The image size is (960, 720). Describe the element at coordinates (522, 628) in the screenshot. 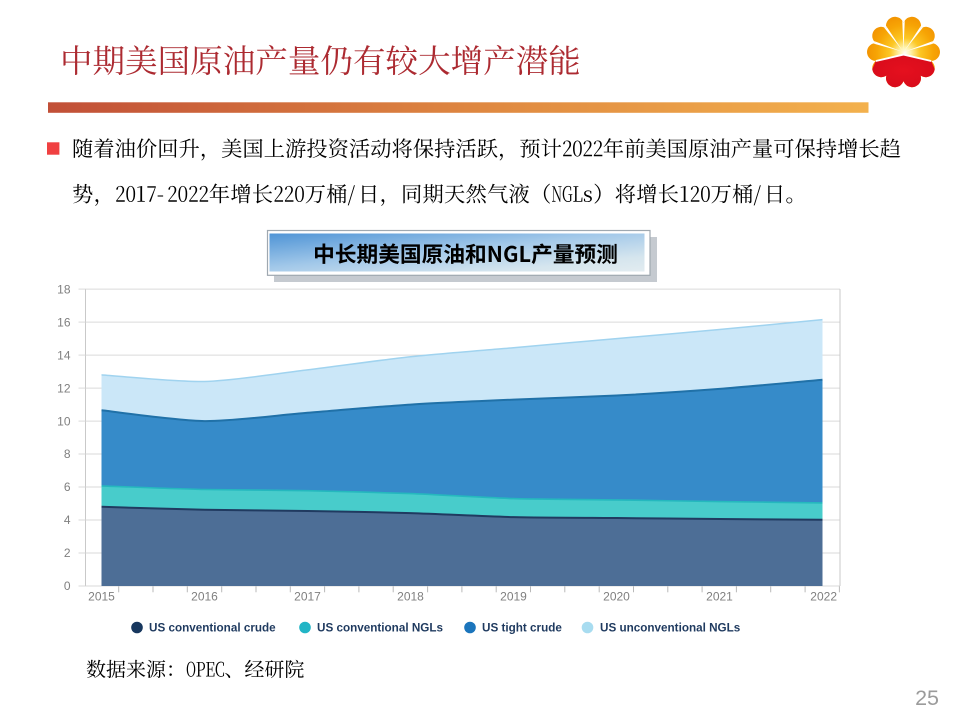

I see `svg-text: US tight crude` at that location.